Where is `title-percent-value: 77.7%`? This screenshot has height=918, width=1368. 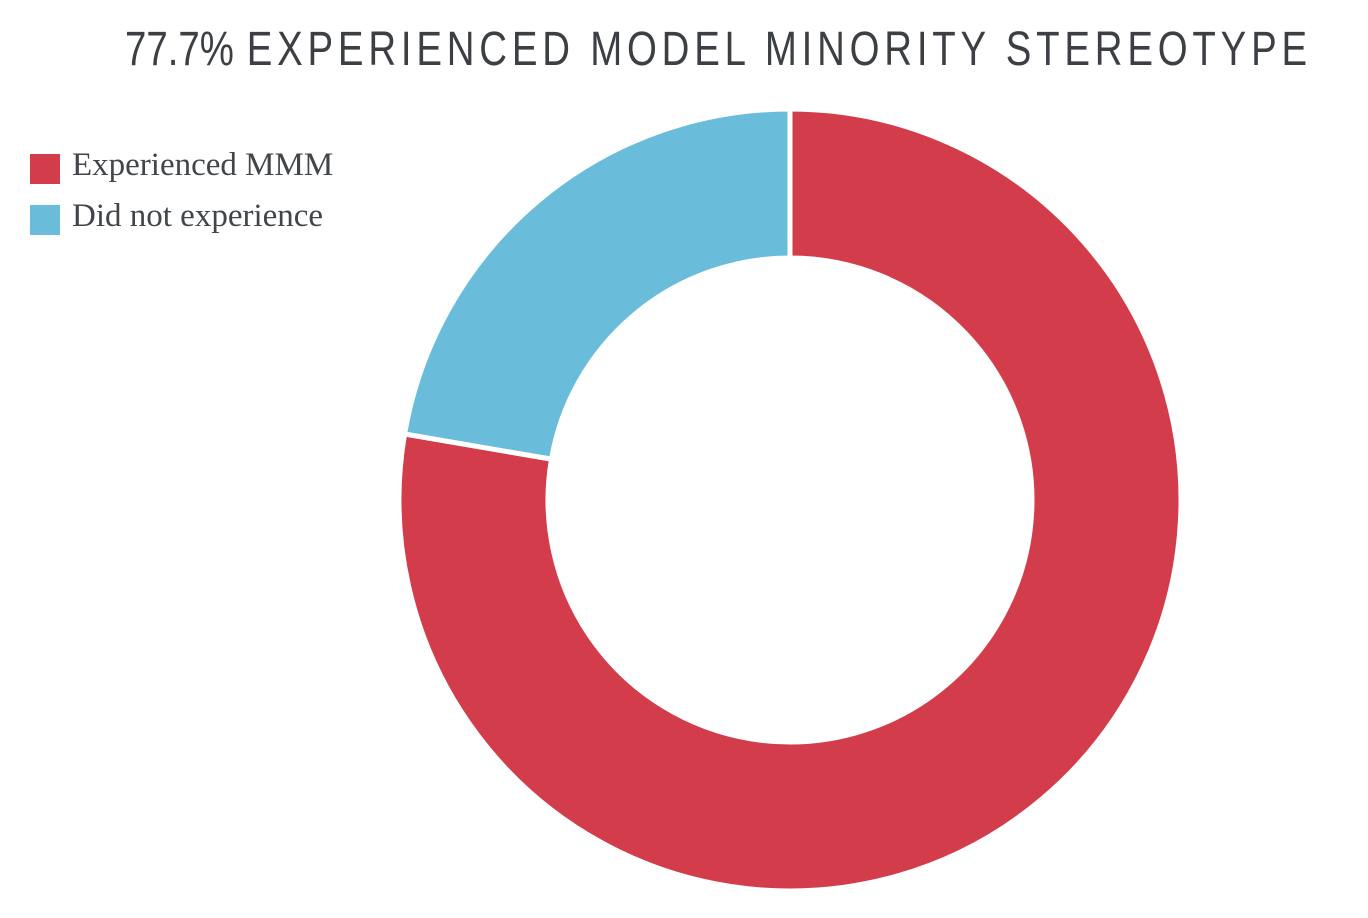 title-percent-value: 77.7% is located at coordinates (179, 49).